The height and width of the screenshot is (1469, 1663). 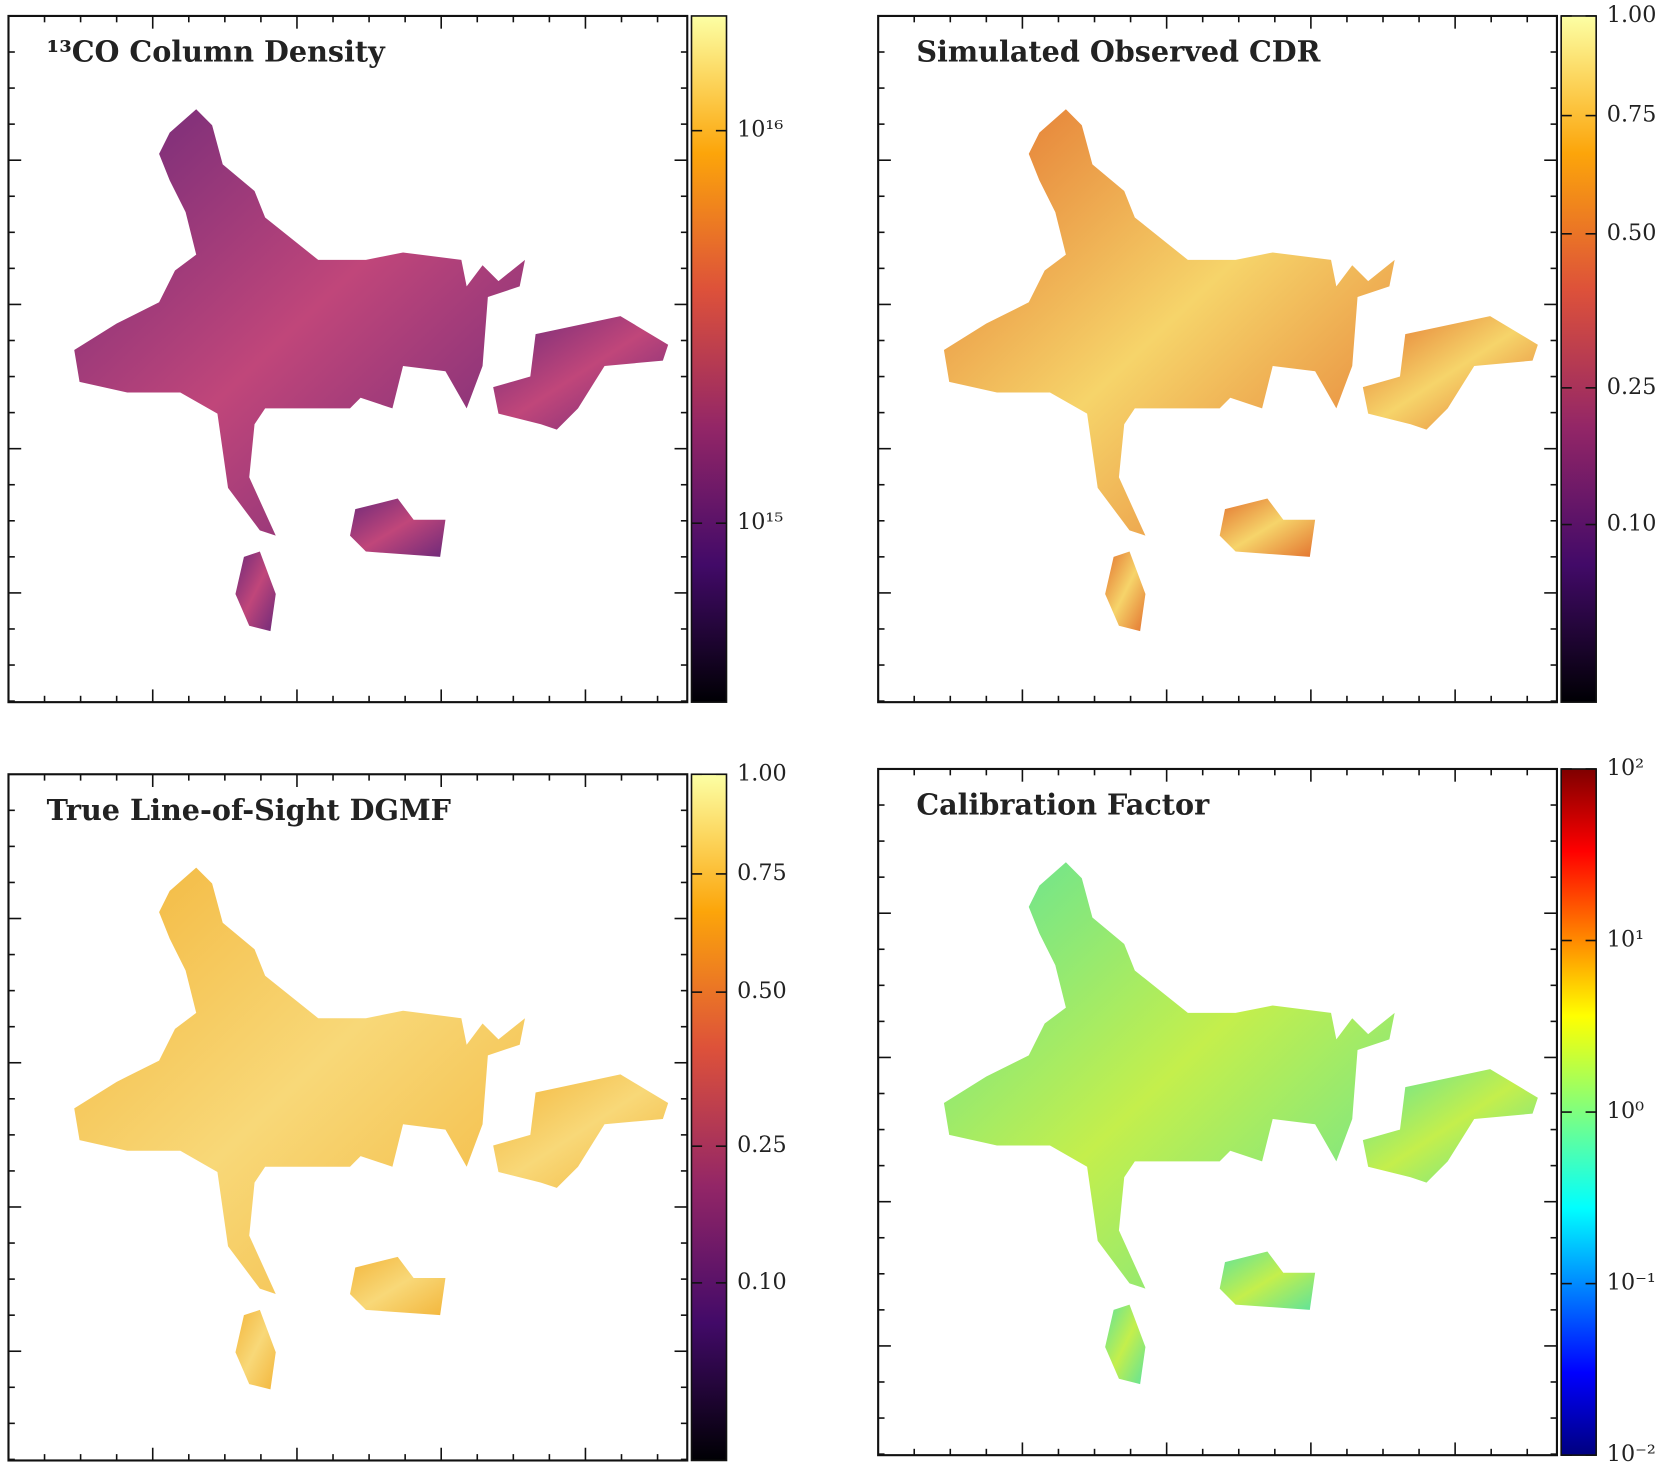 What do you see at coordinates (1118, 52) in the screenshot?
I see `panel-title: Simulated Observed CDR` at bounding box center [1118, 52].